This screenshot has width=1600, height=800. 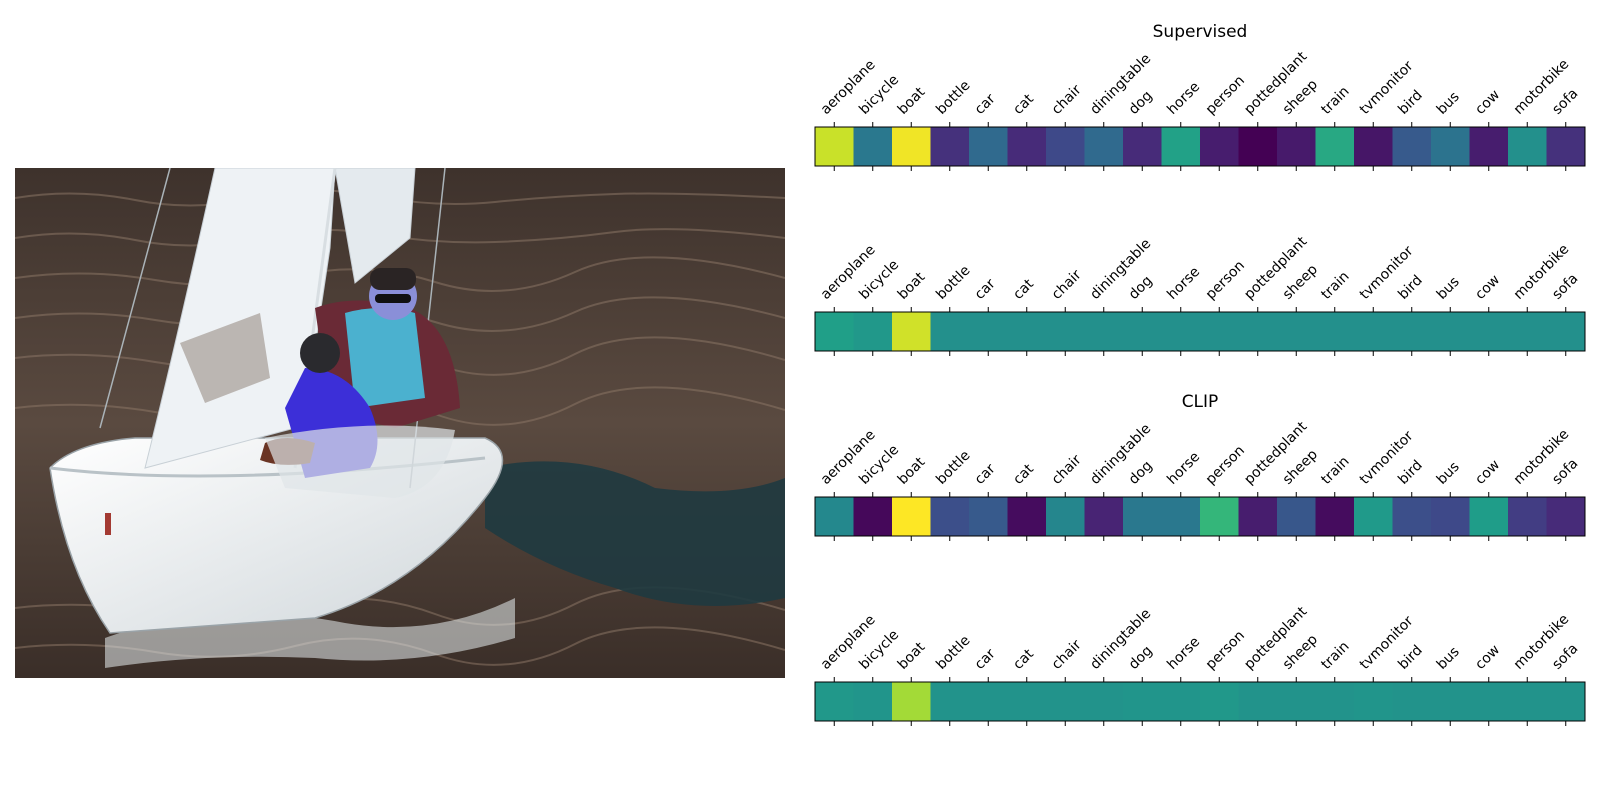 What do you see at coordinates (953, 653) in the screenshot?
I see `tick-label: bottle` at bounding box center [953, 653].